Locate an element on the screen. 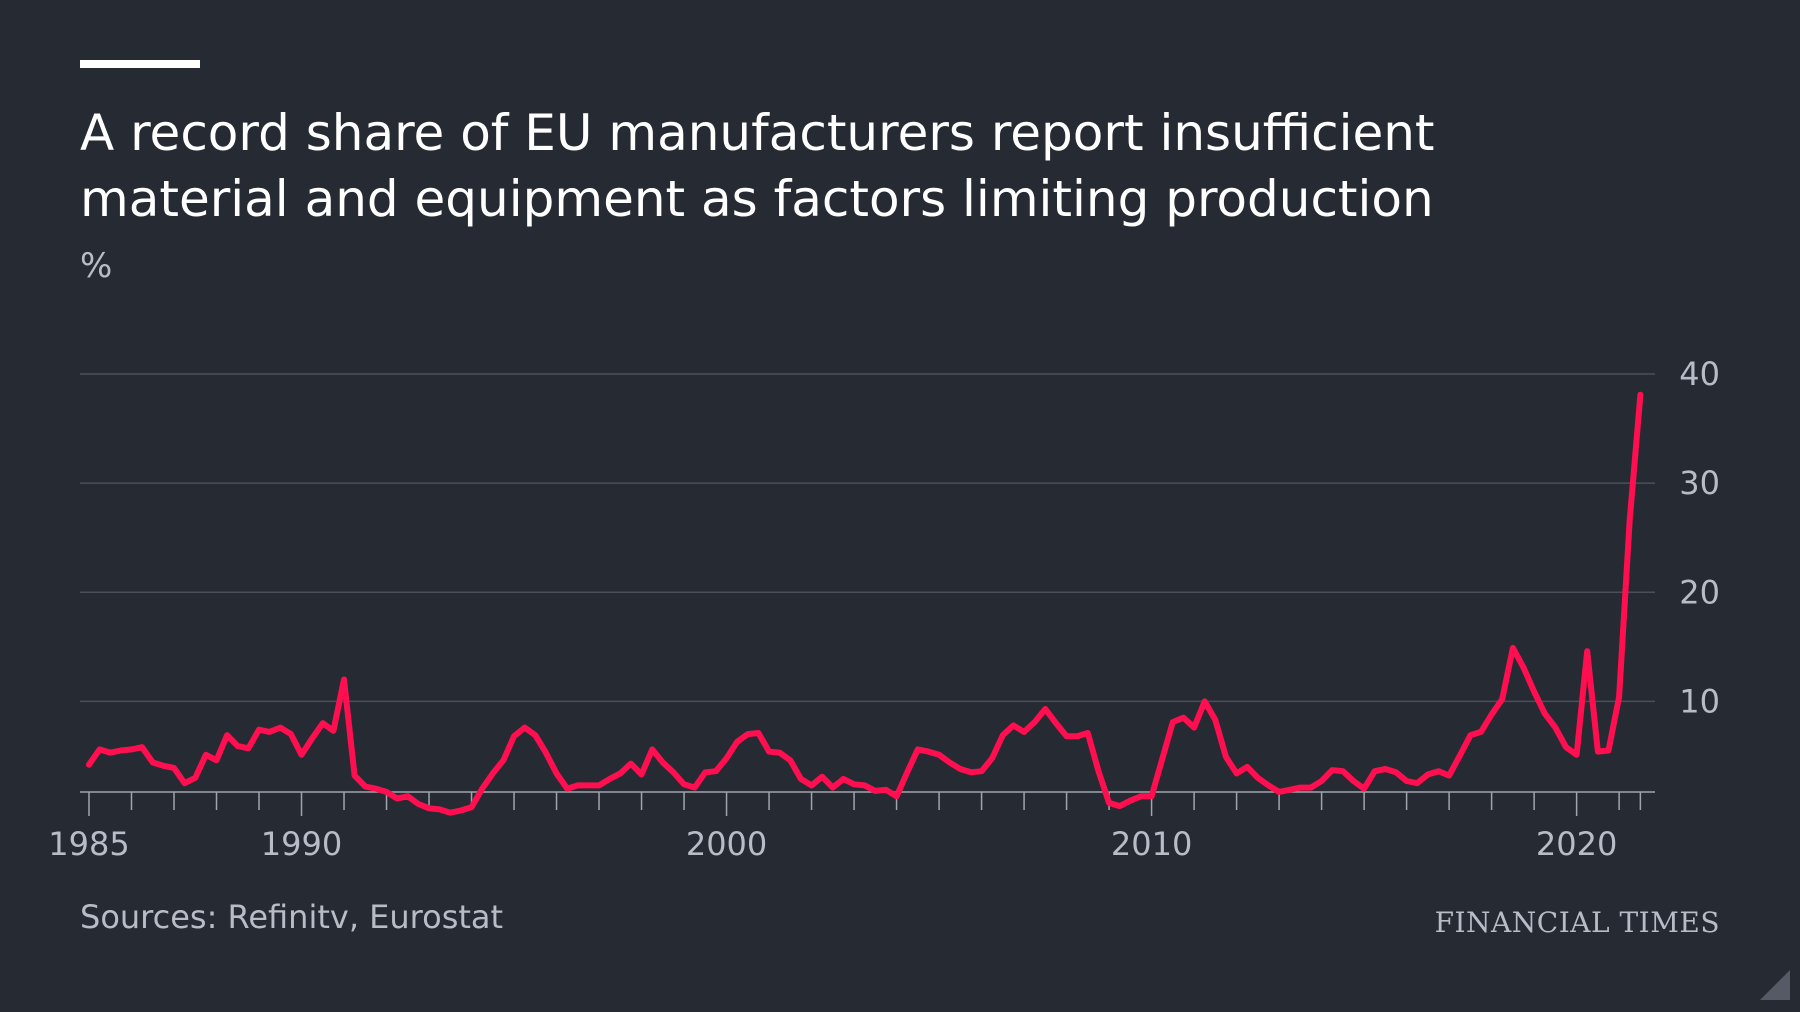 The width and height of the screenshot is (1800, 1012). x-axis is located at coordinates (867, 803).